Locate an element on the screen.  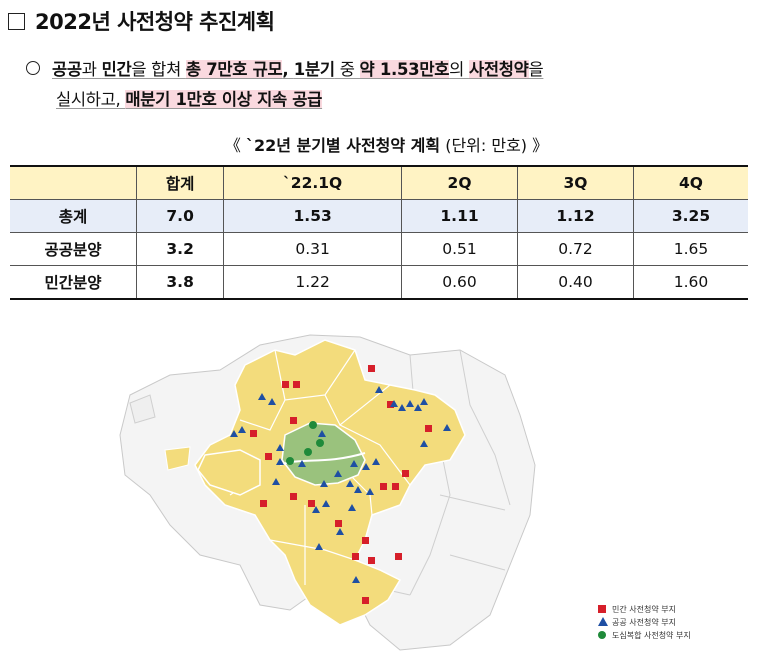
table-row: 총계 7.0 1.53 1.11 1.12 3.25 is located at coordinates (379, 216).